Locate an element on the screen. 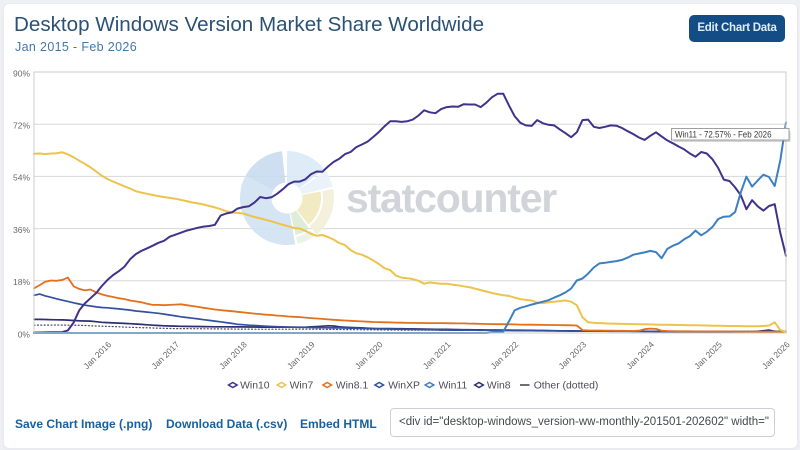  svg-text: Win8.1 is located at coordinates (352, 385).